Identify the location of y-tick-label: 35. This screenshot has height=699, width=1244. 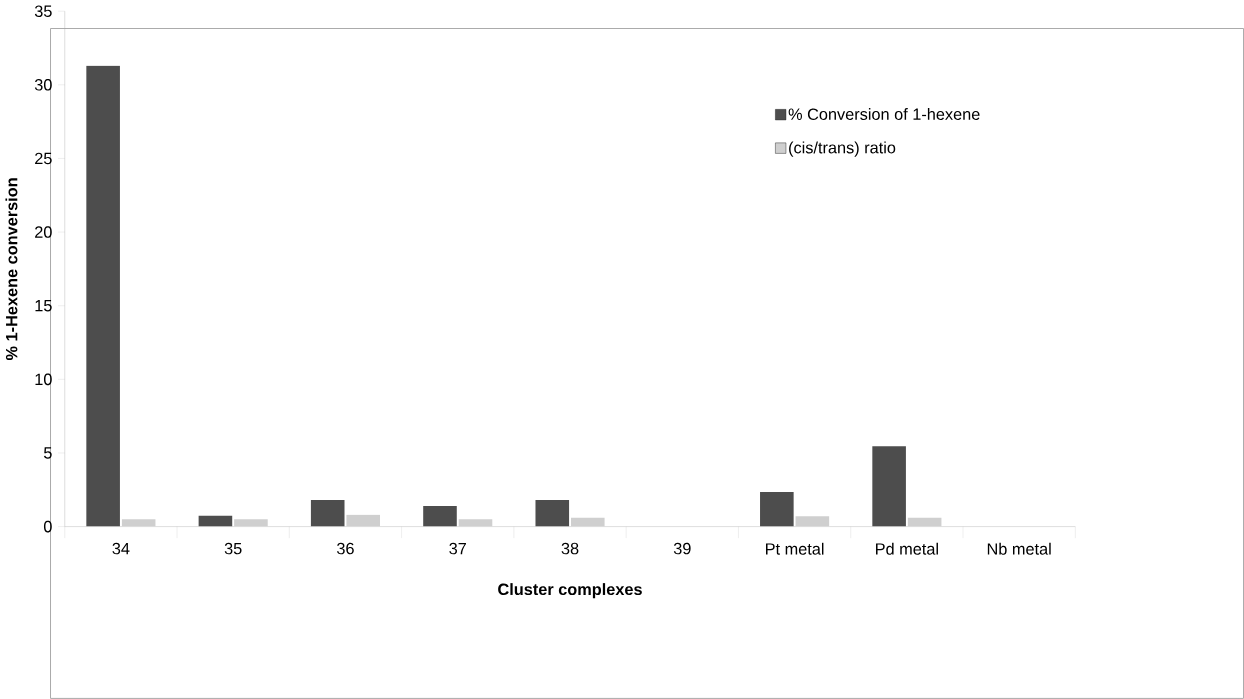
(43, 11).